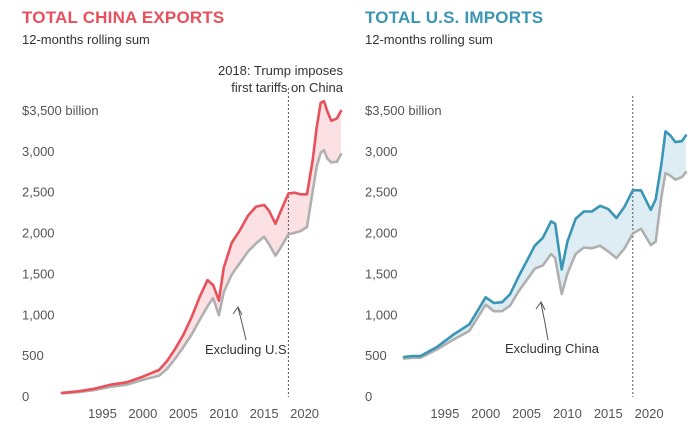 The width and height of the screenshot is (696, 425). I want to click on chart2-excluding-arrow, so click(542, 321).